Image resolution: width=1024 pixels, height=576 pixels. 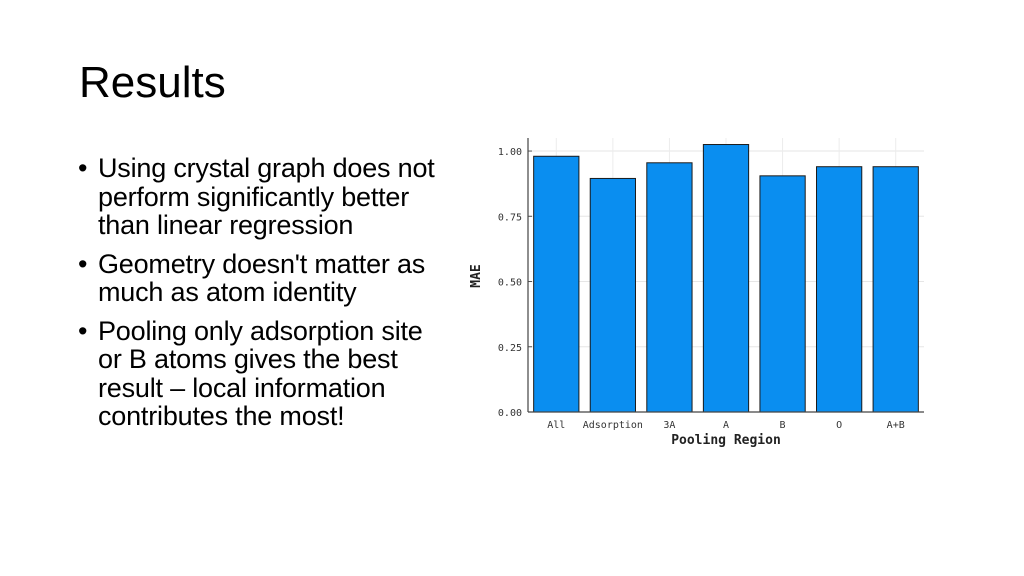 I want to click on bar-adsorption, so click(x=612, y=295).